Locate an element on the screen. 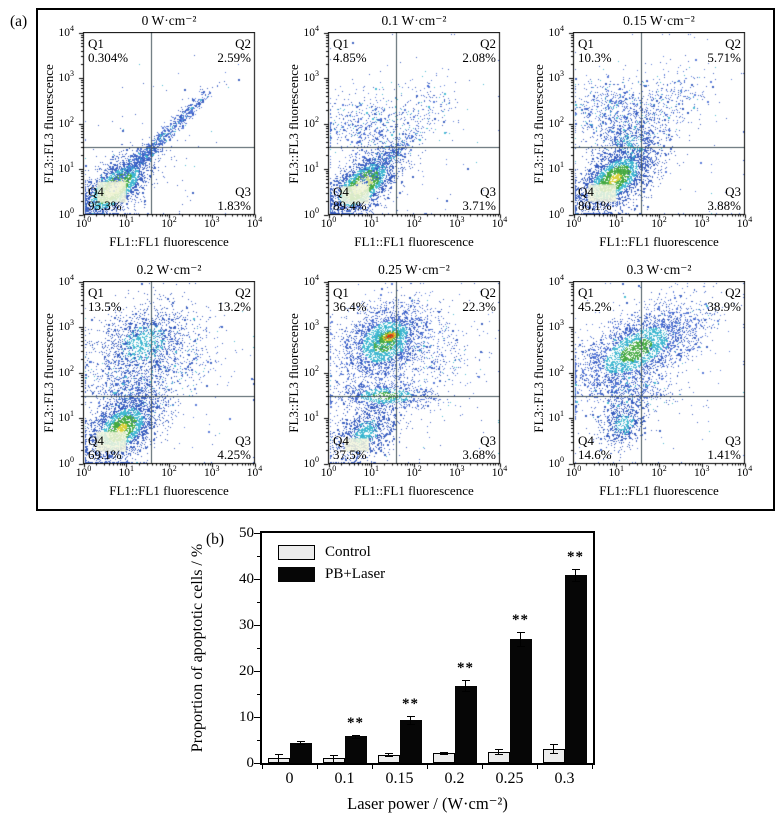 Image resolution: width=784 pixels, height=817 pixels. x-tick-label: 0.2 is located at coordinates (454, 778).